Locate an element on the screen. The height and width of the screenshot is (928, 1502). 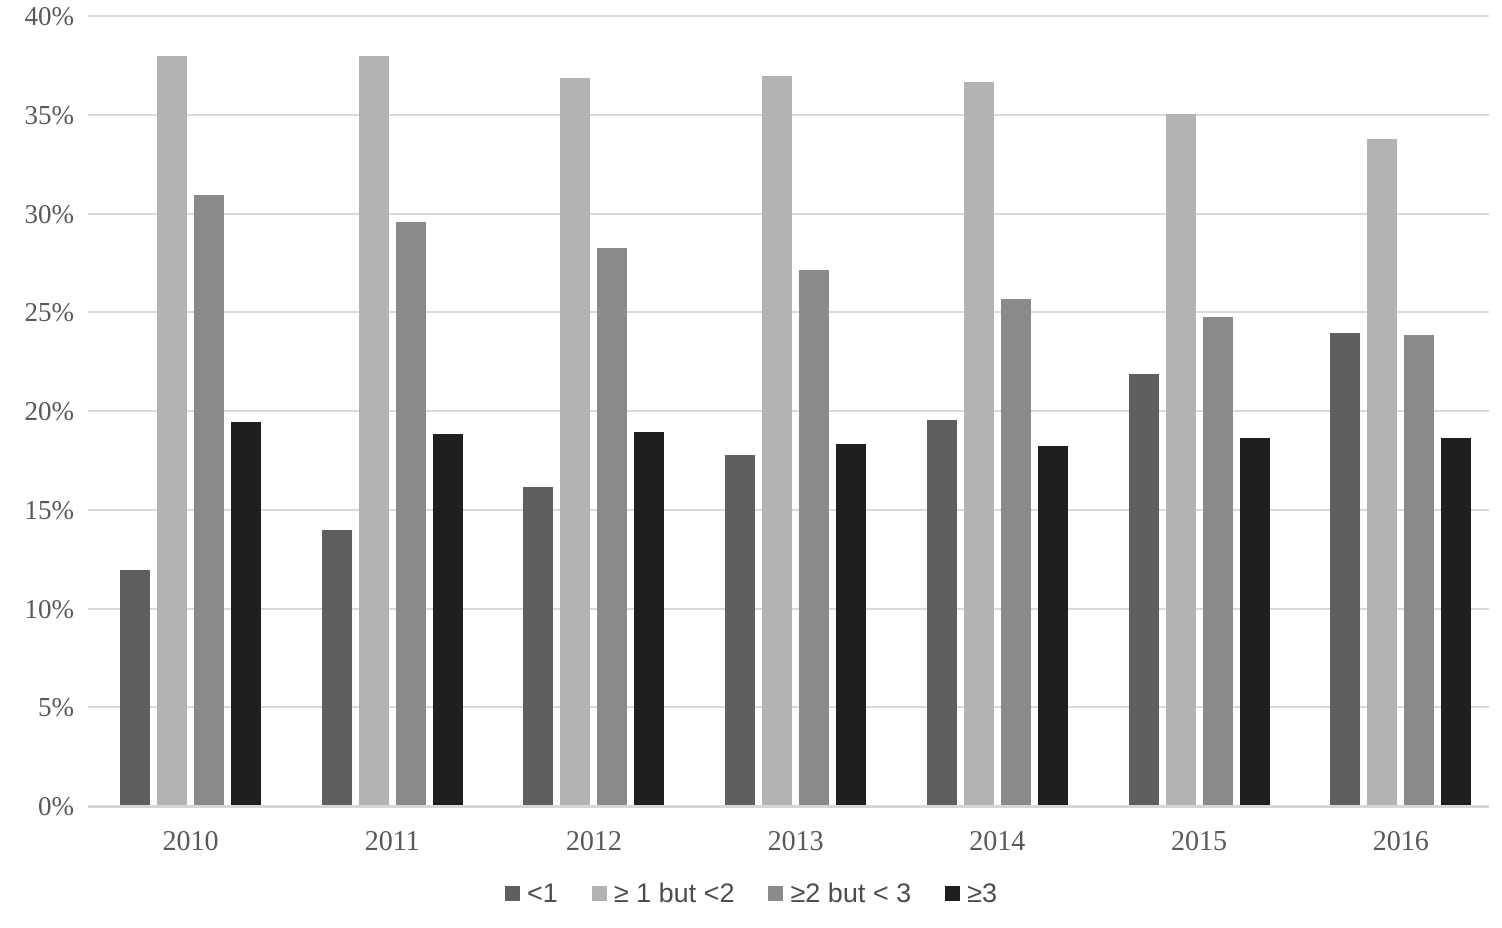
bar-2012-series3 is located at coordinates (612, 526).